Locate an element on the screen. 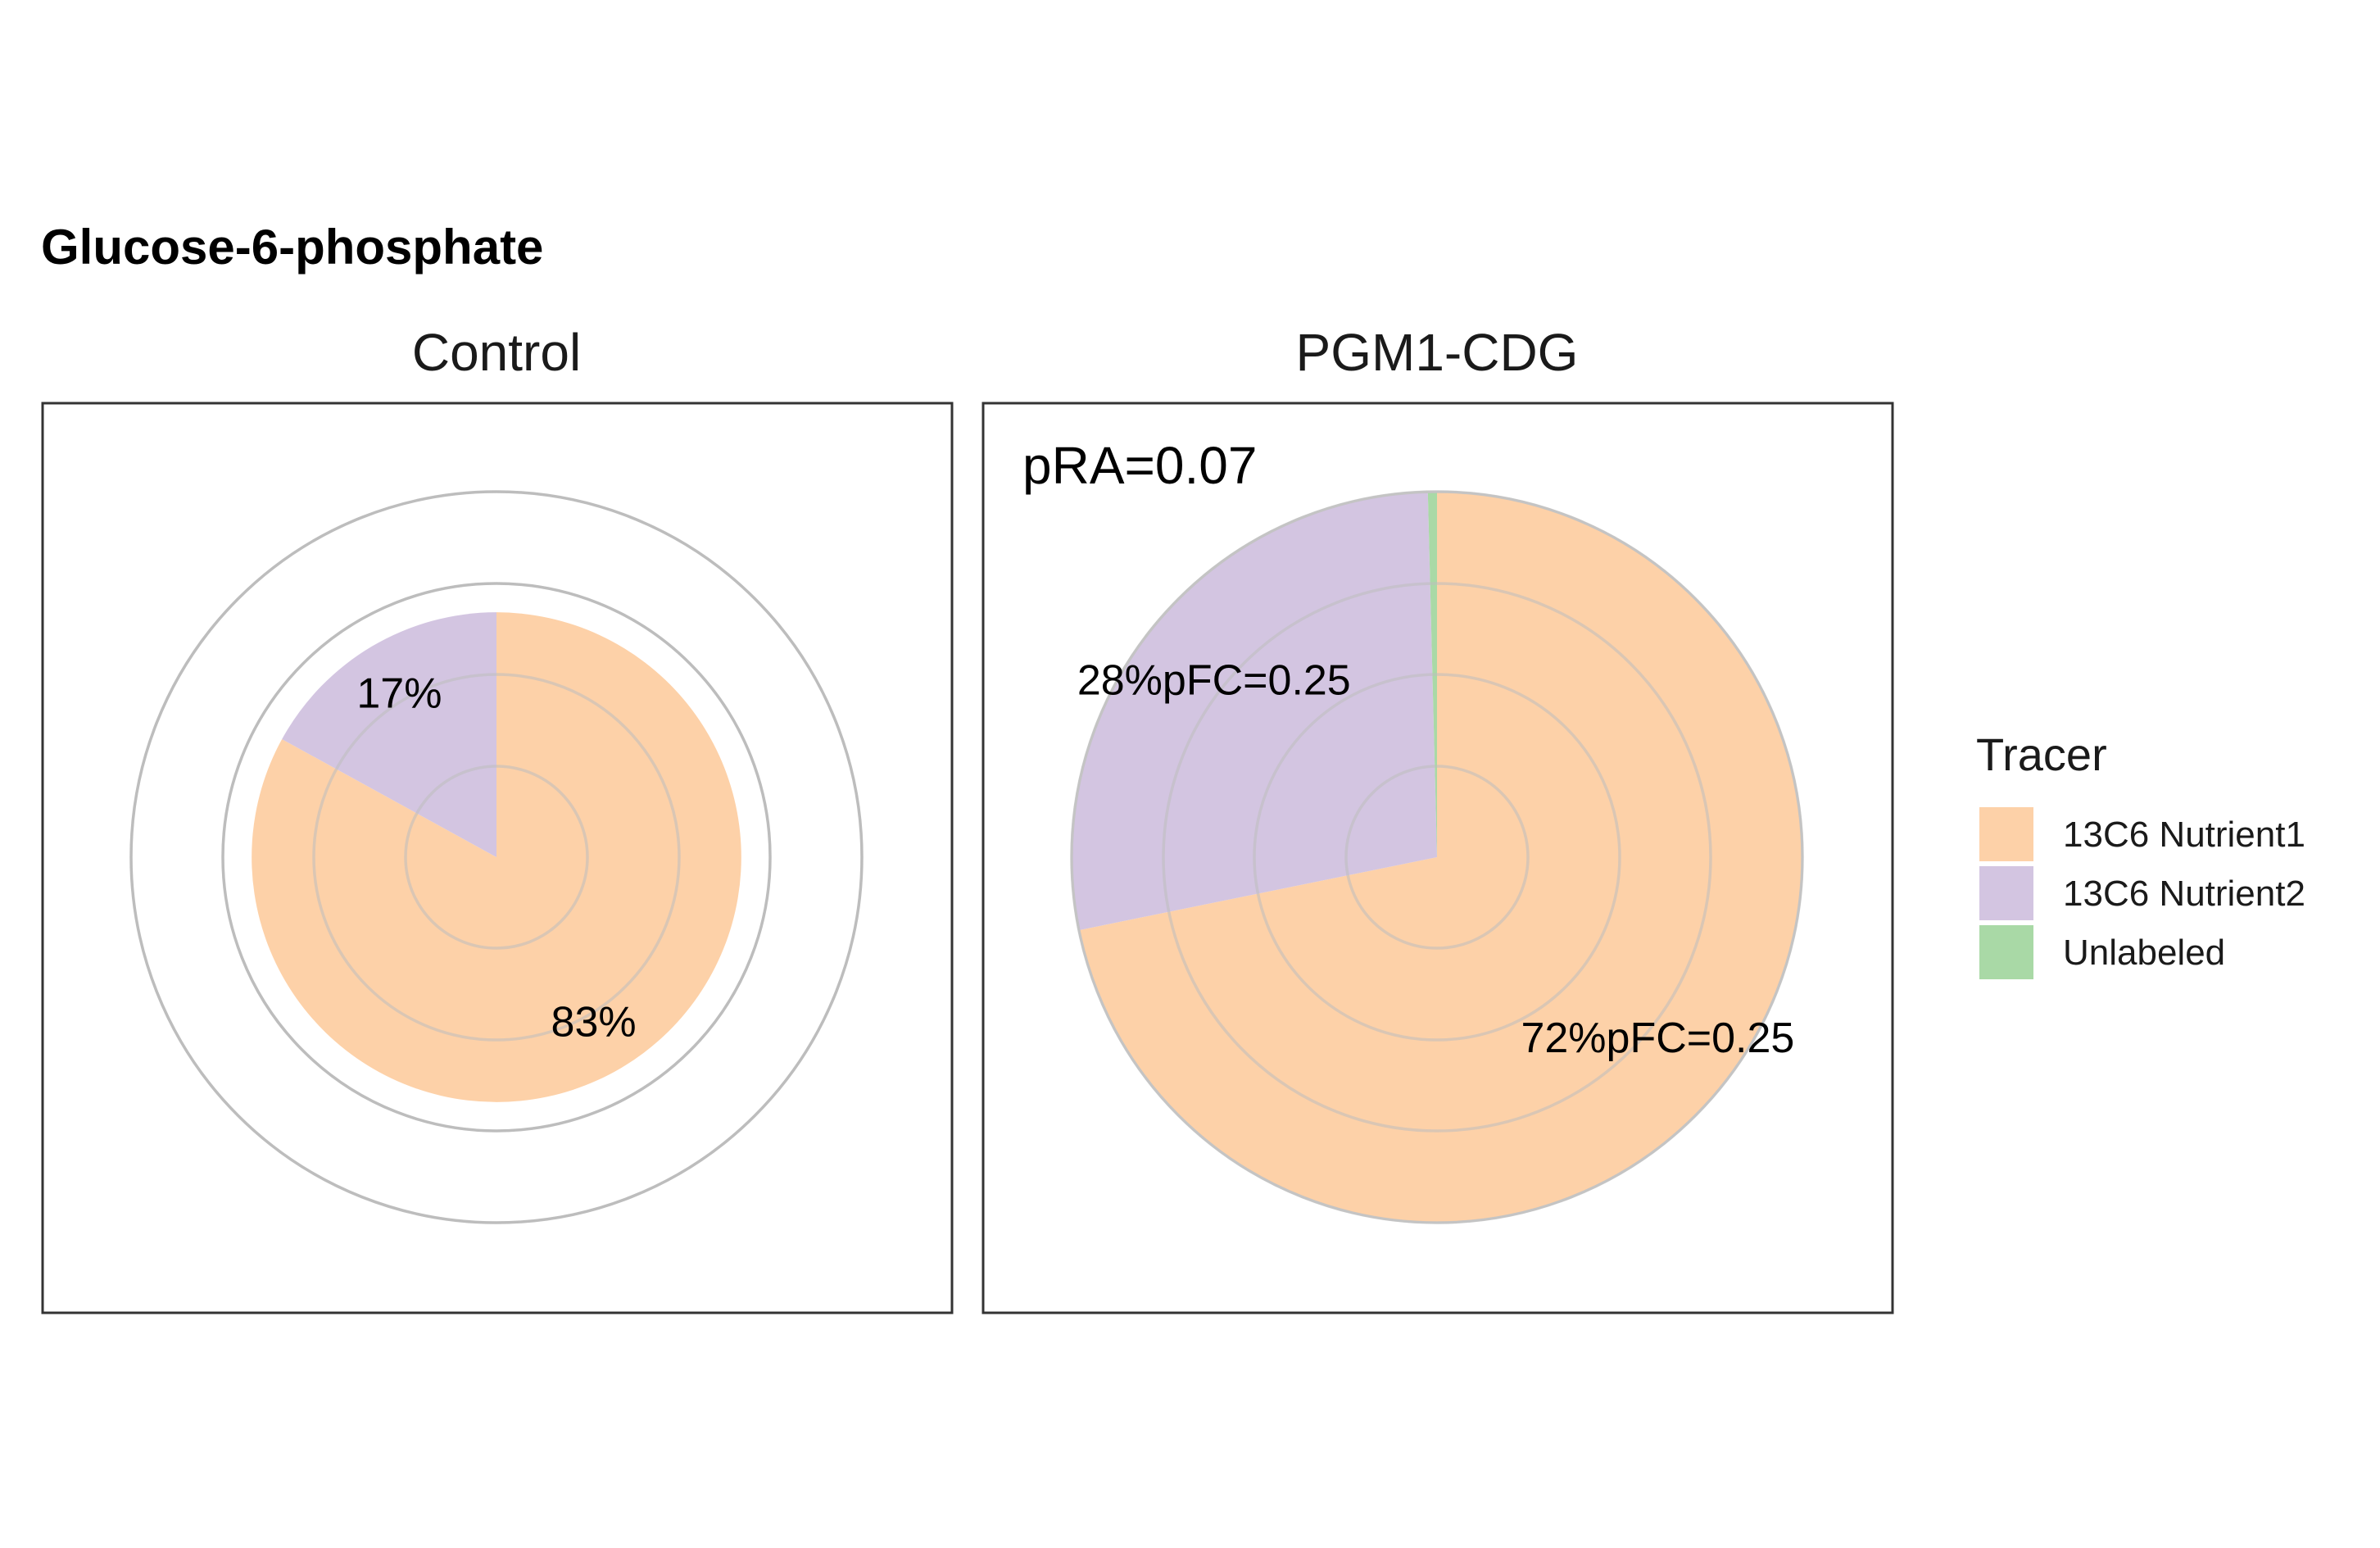 The image size is (2380, 1548). grid-rings-pgm1-cdg is located at coordinates (1437, 857).